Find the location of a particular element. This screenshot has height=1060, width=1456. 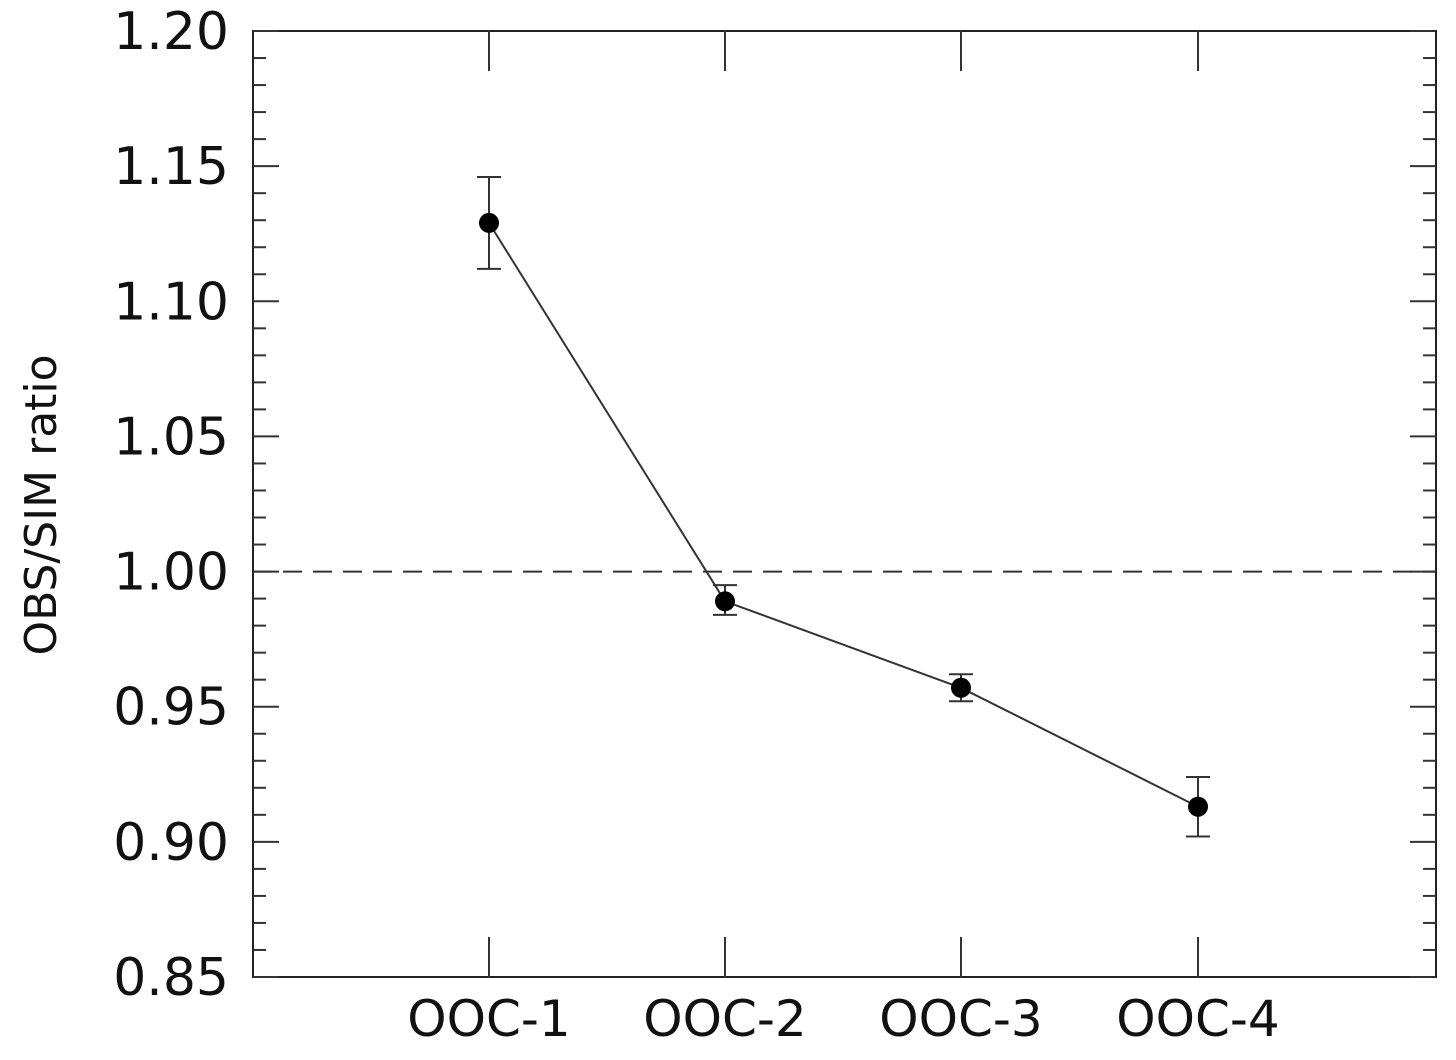

y-tick-label: 1.15 is located at coordinates (171, 167).